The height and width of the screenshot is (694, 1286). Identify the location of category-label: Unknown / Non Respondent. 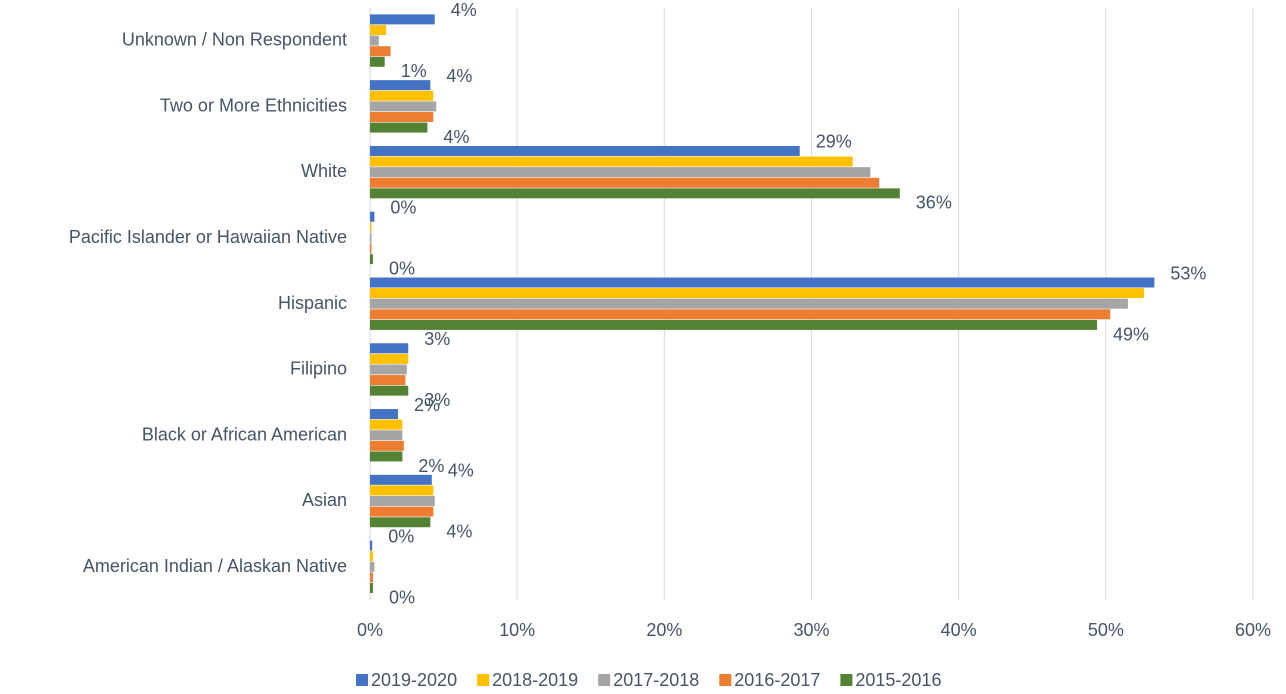
(234, 40).